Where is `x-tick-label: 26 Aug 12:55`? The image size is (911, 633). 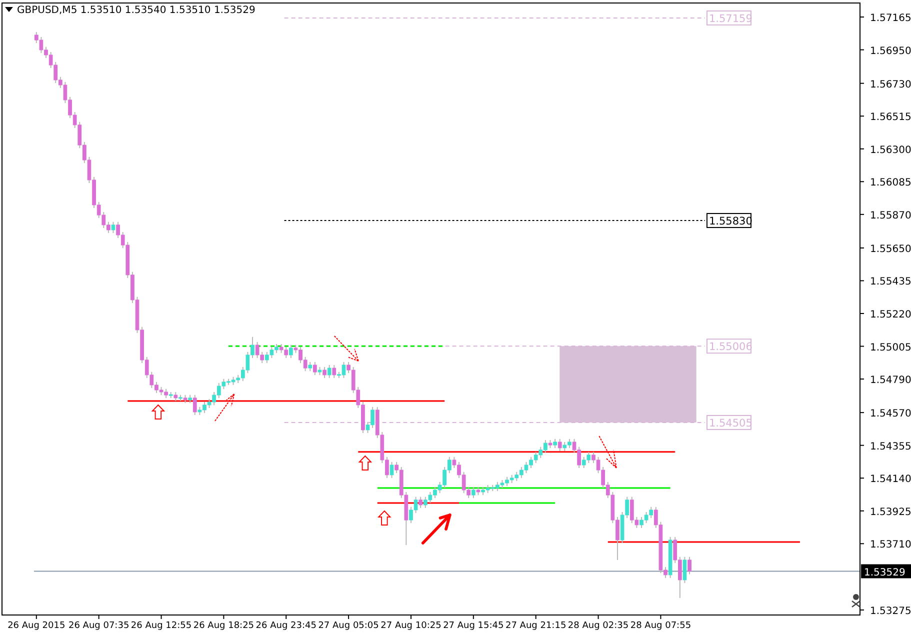 x-tick-label: 26 Aug 12:55 is located at coordinates (161, 626).